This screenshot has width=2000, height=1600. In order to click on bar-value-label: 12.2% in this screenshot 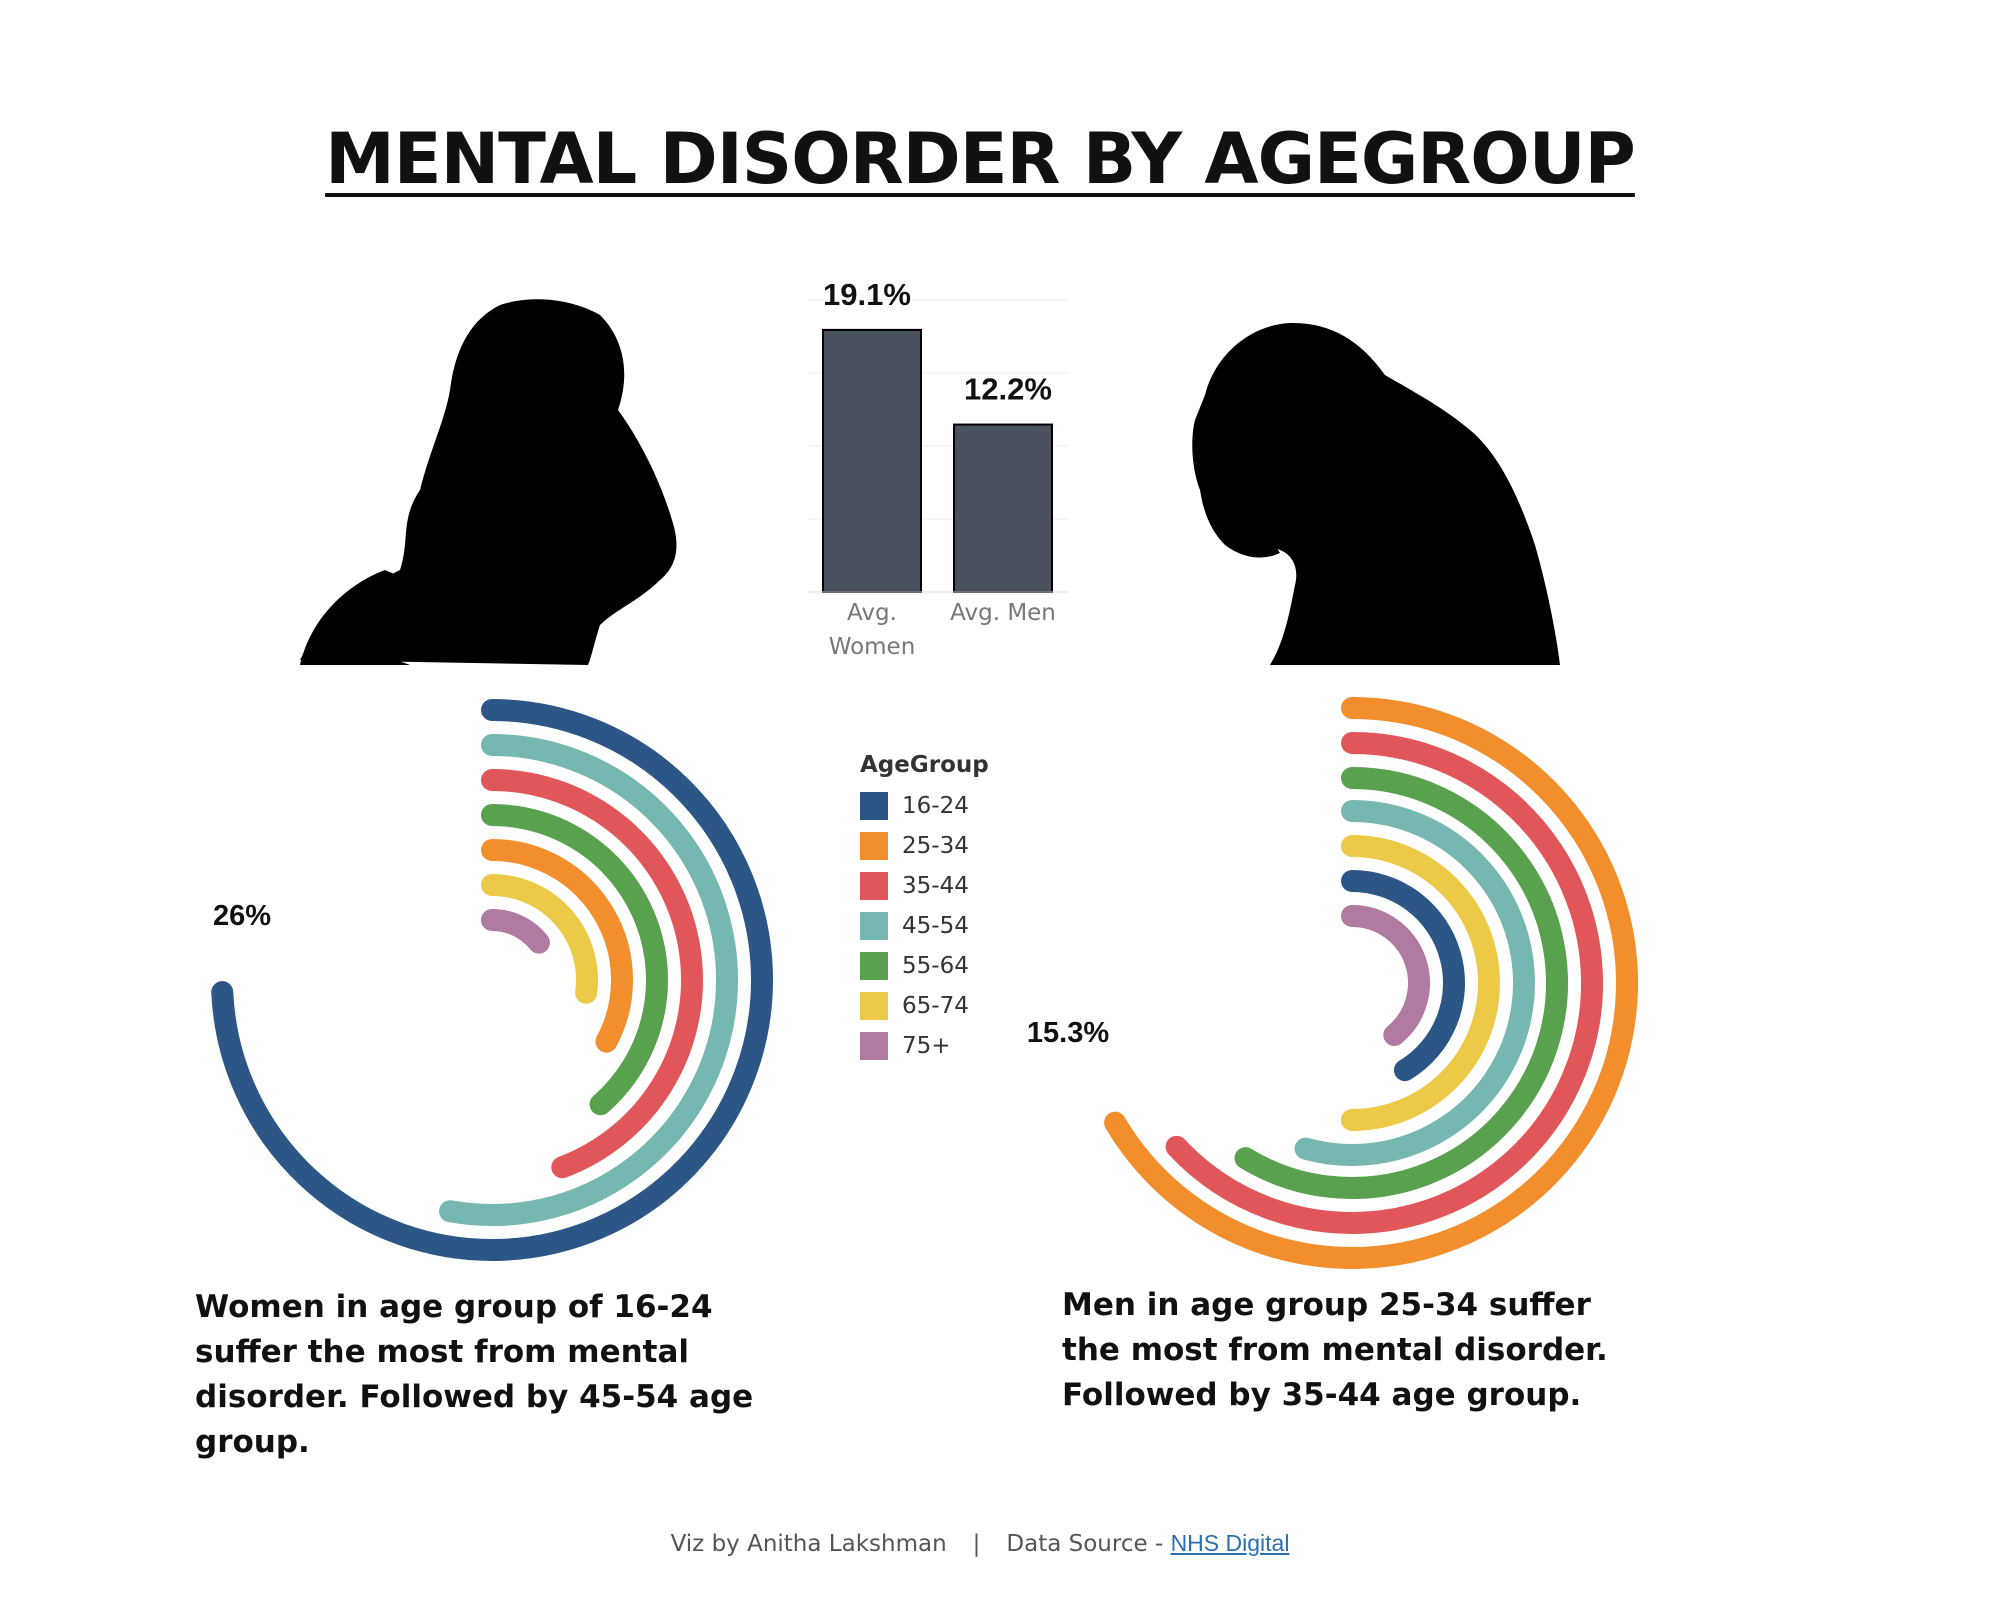, I will do `click(1008, 389)`.